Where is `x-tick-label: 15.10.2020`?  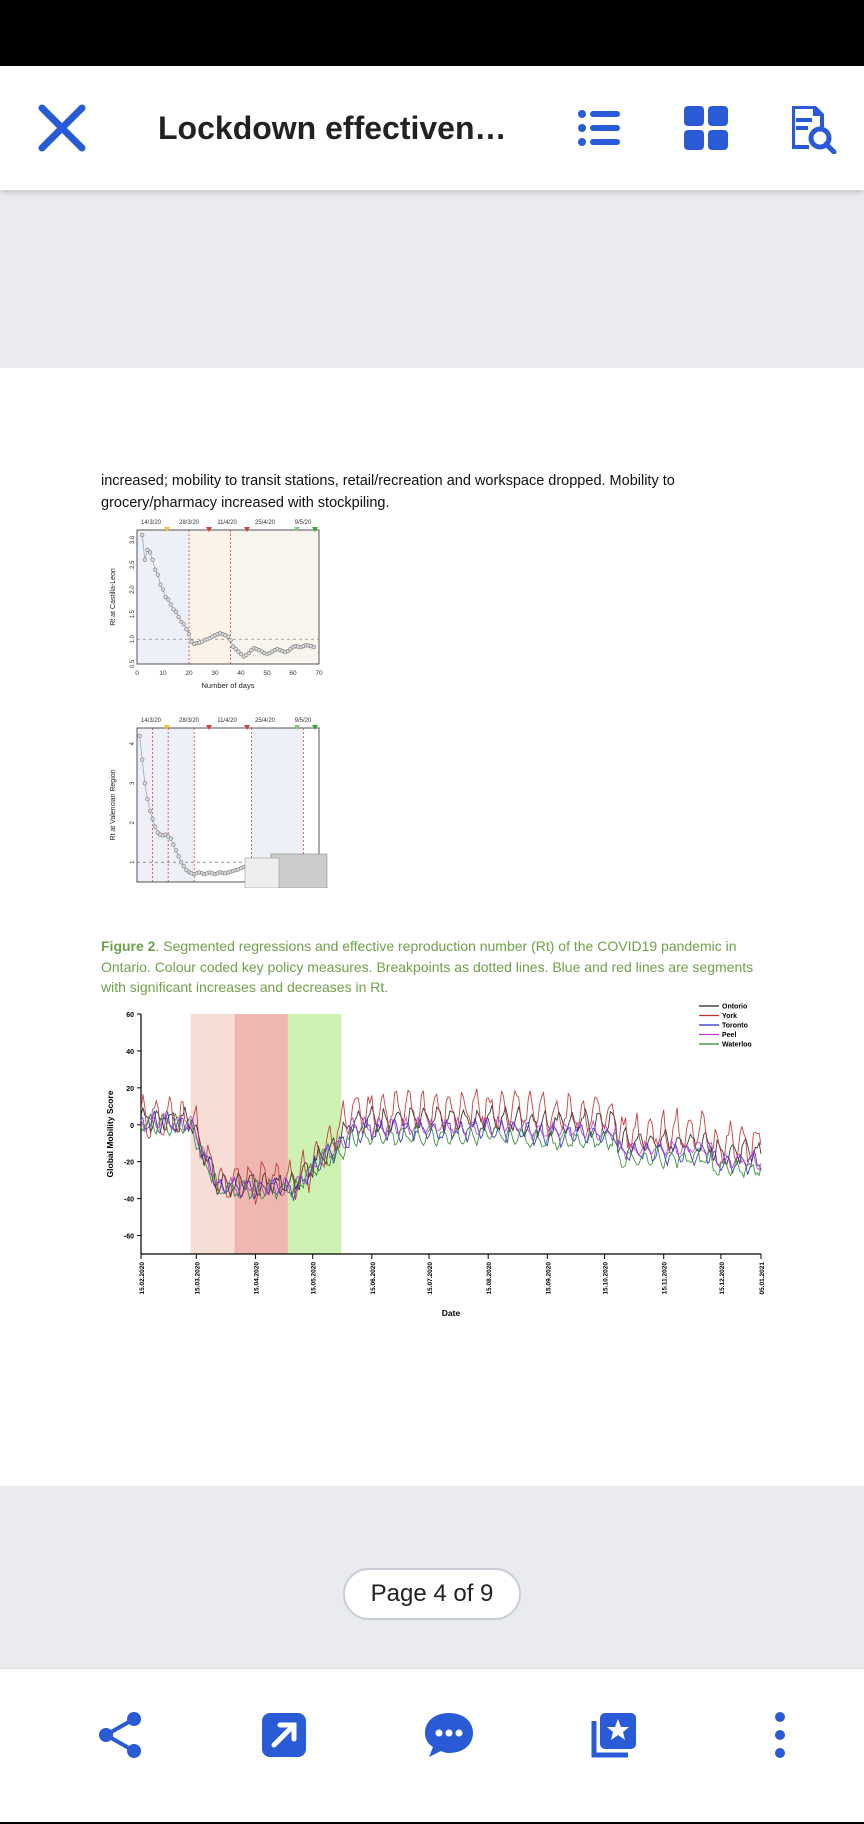 x-tick-label: 15.10.2020 is located at coordinates (606, 1278).